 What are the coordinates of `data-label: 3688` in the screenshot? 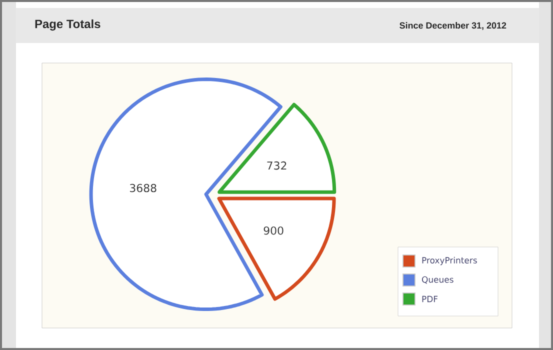 It's located at (143, 188).